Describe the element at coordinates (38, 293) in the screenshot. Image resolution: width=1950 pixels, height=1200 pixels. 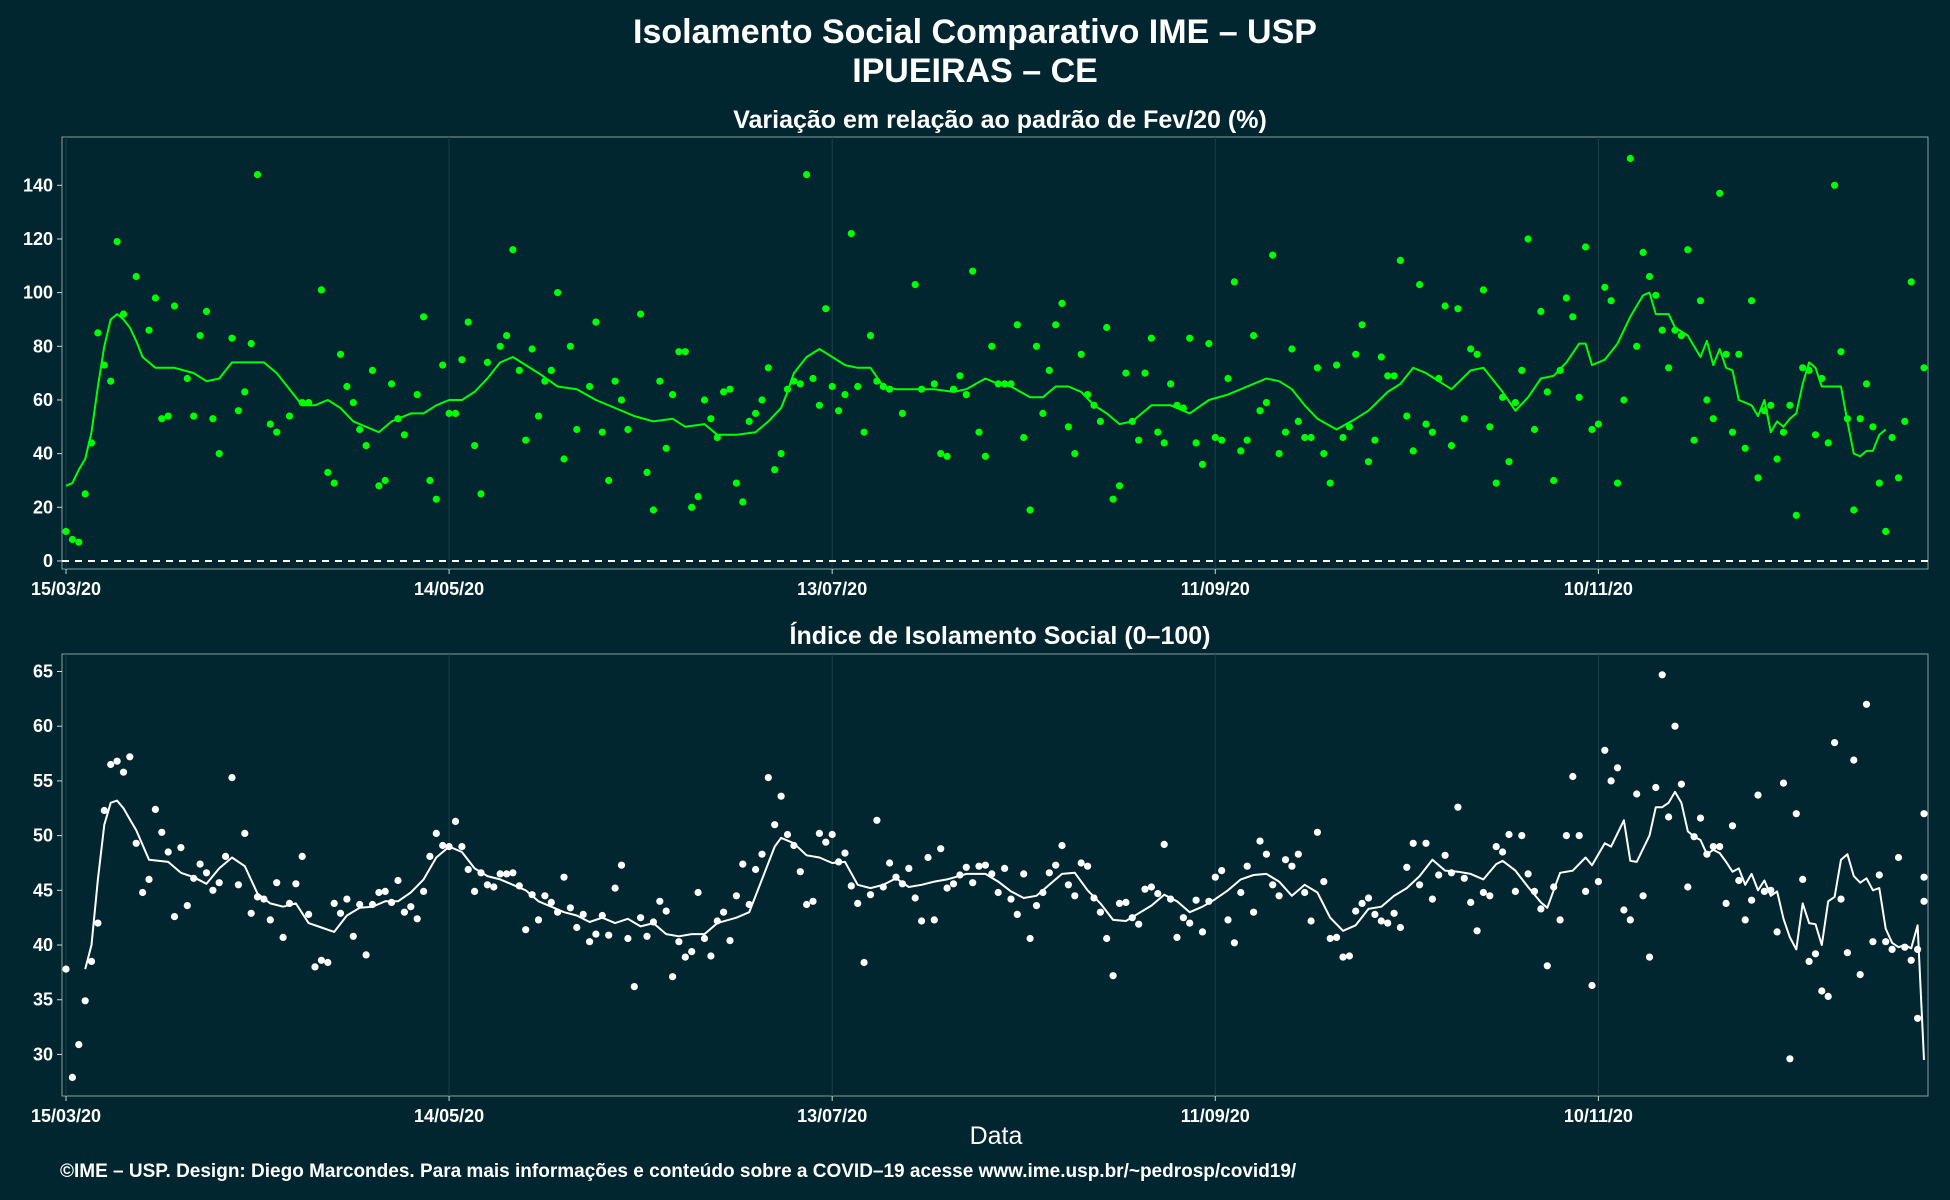
I see `top-y-tick-label: 100` at that location.